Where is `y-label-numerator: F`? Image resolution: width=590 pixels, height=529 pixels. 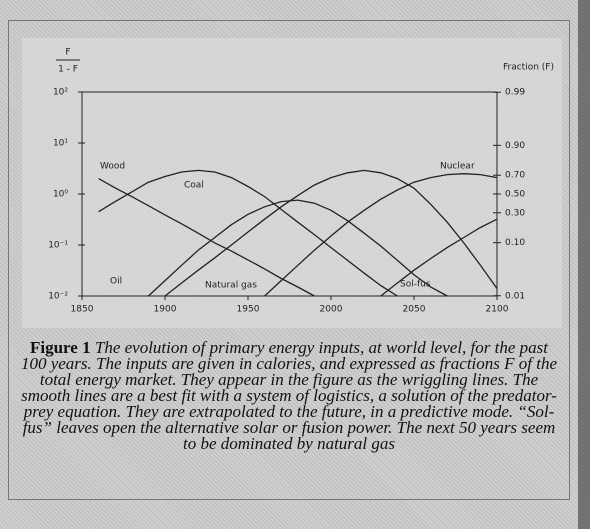 y-label-numerator: F is located at coordinates (67, 53).